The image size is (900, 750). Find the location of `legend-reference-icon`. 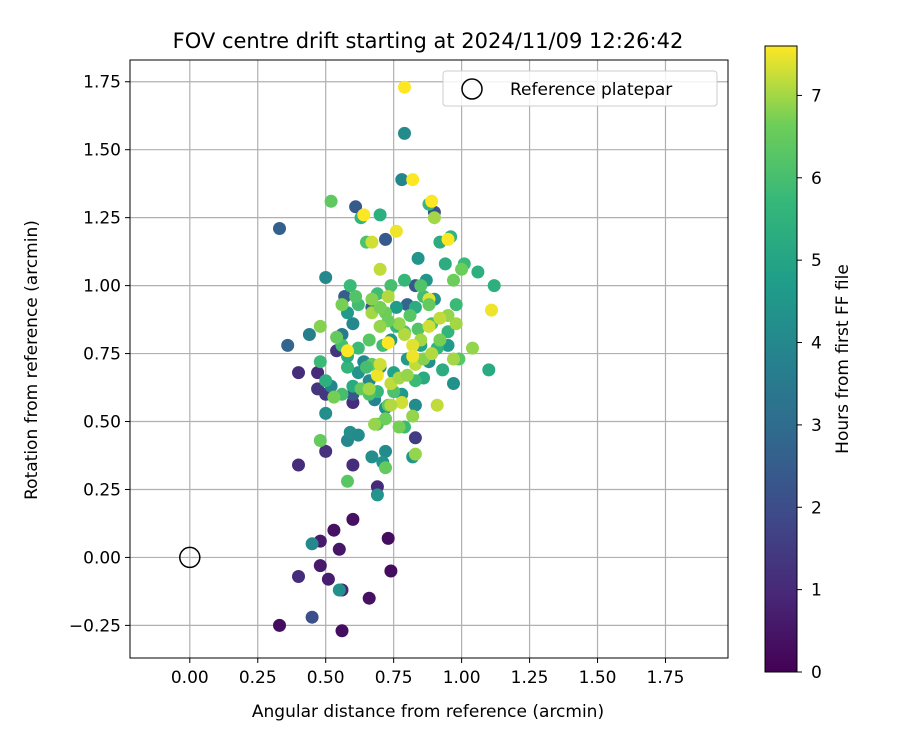

legend-reference-icon is located at coordinates (472, 89).